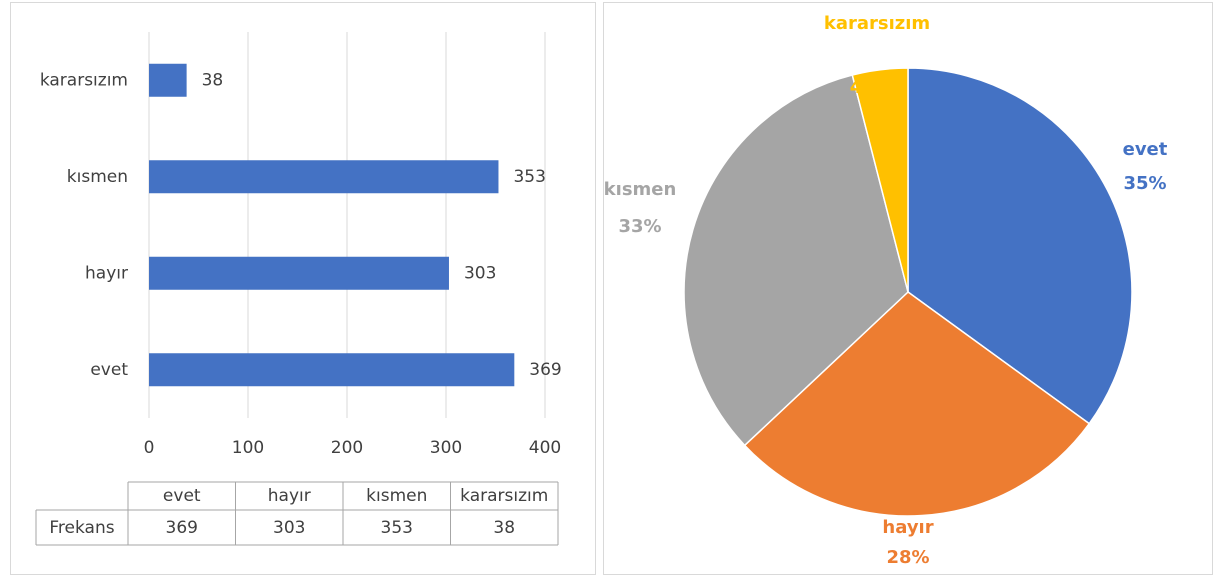  I want to click on x-tick-label: 100, so click(248, 448).